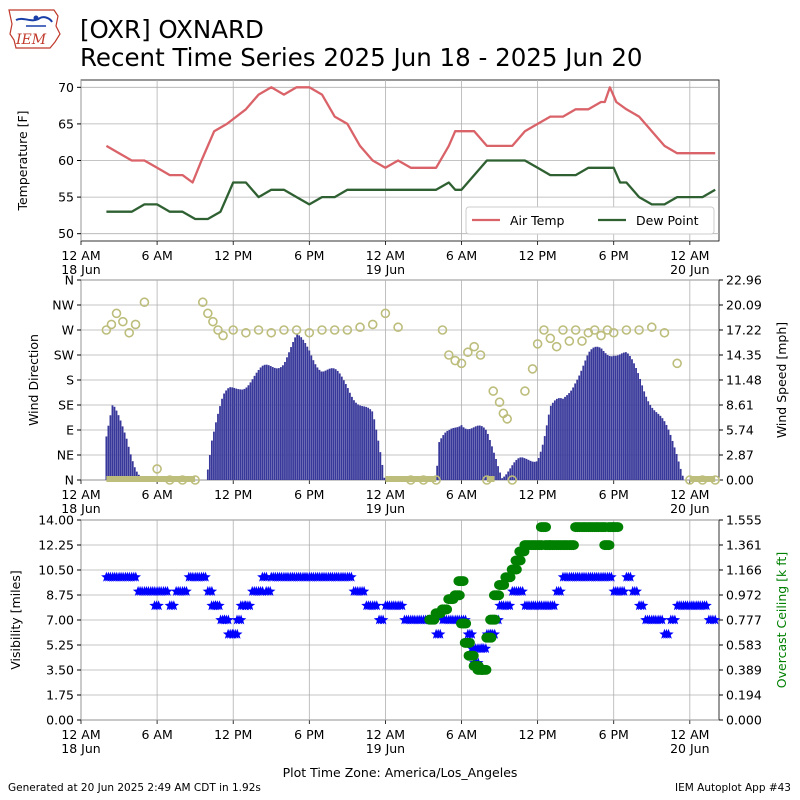 The image size is (800, 800). I want to click on logo-text: IEM, so click(31, 40).